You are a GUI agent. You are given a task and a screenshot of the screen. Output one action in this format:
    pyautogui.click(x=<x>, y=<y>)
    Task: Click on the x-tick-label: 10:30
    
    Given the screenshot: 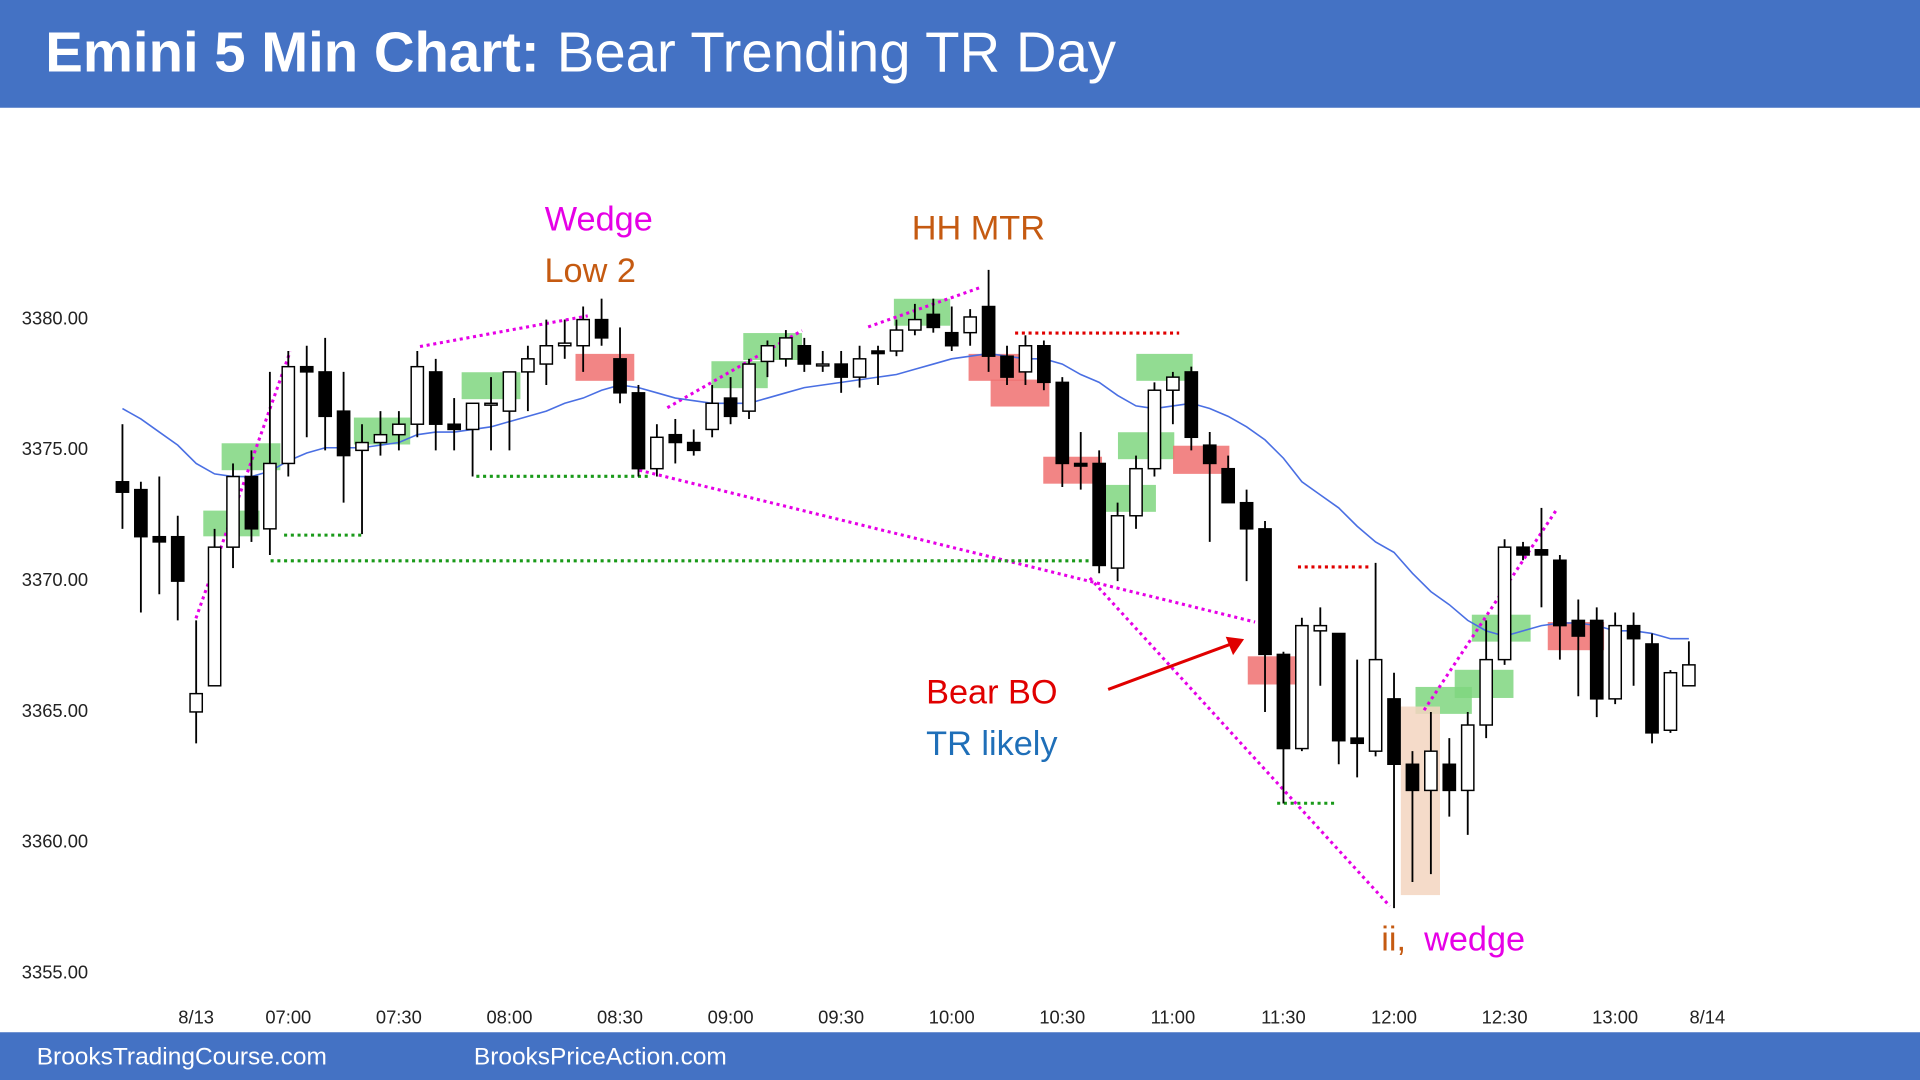 What is the action you would take?
    pyautogui.click(x=1062, y=1017)
    